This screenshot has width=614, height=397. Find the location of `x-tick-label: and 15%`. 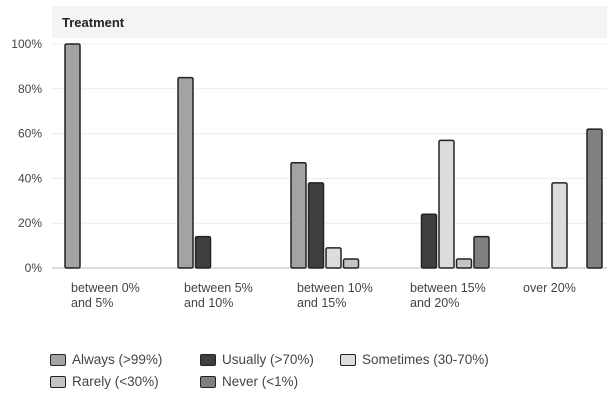

x-tick-label: and 15% is located at coordinates (321, 303).